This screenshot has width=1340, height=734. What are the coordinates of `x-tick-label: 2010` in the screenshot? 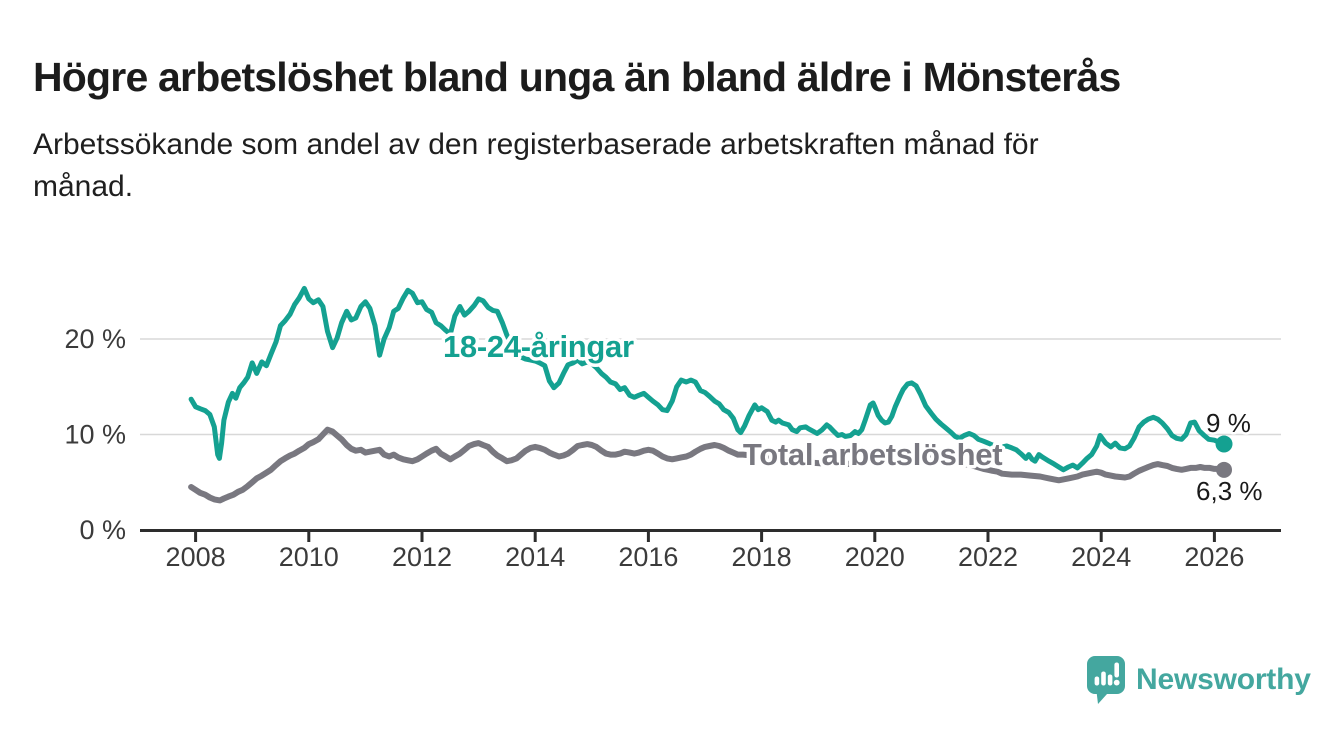 It's located at (309, 557).